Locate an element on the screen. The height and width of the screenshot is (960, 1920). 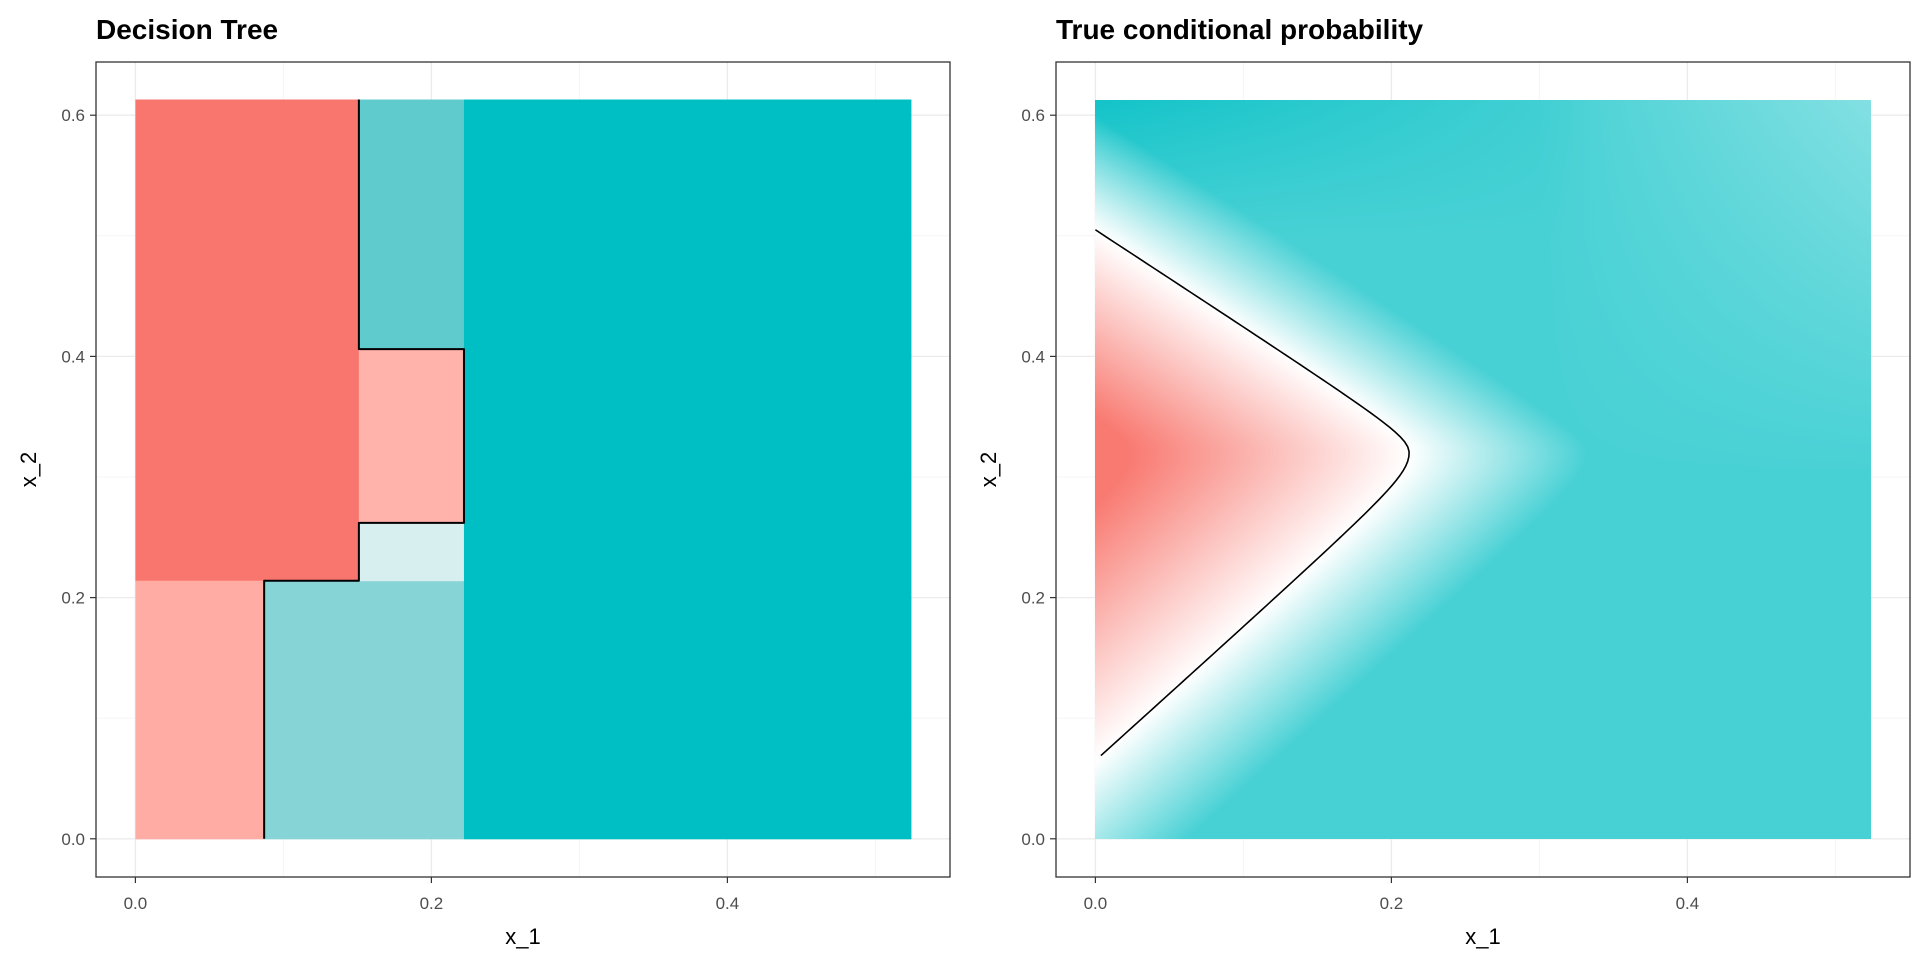
decision-boundary is located at coordinates (364, 469).